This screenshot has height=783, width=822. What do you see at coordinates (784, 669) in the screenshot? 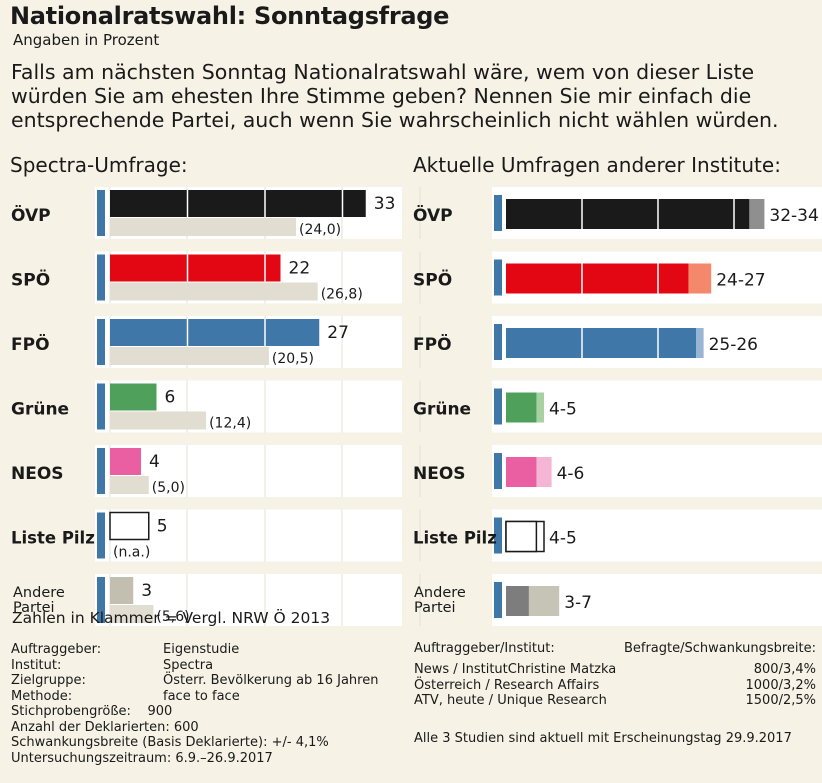
I see `institute-value: 800/3,4%` at bounding box center [784, 669].